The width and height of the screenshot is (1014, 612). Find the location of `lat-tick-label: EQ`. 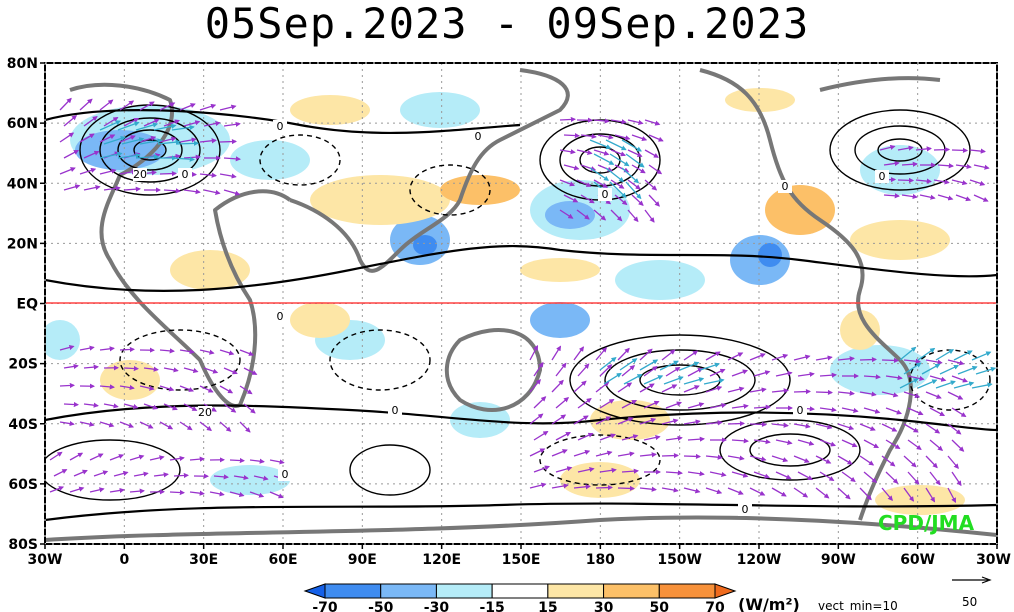

lat-tick-label: EQ is located at coordinates (28, 305).